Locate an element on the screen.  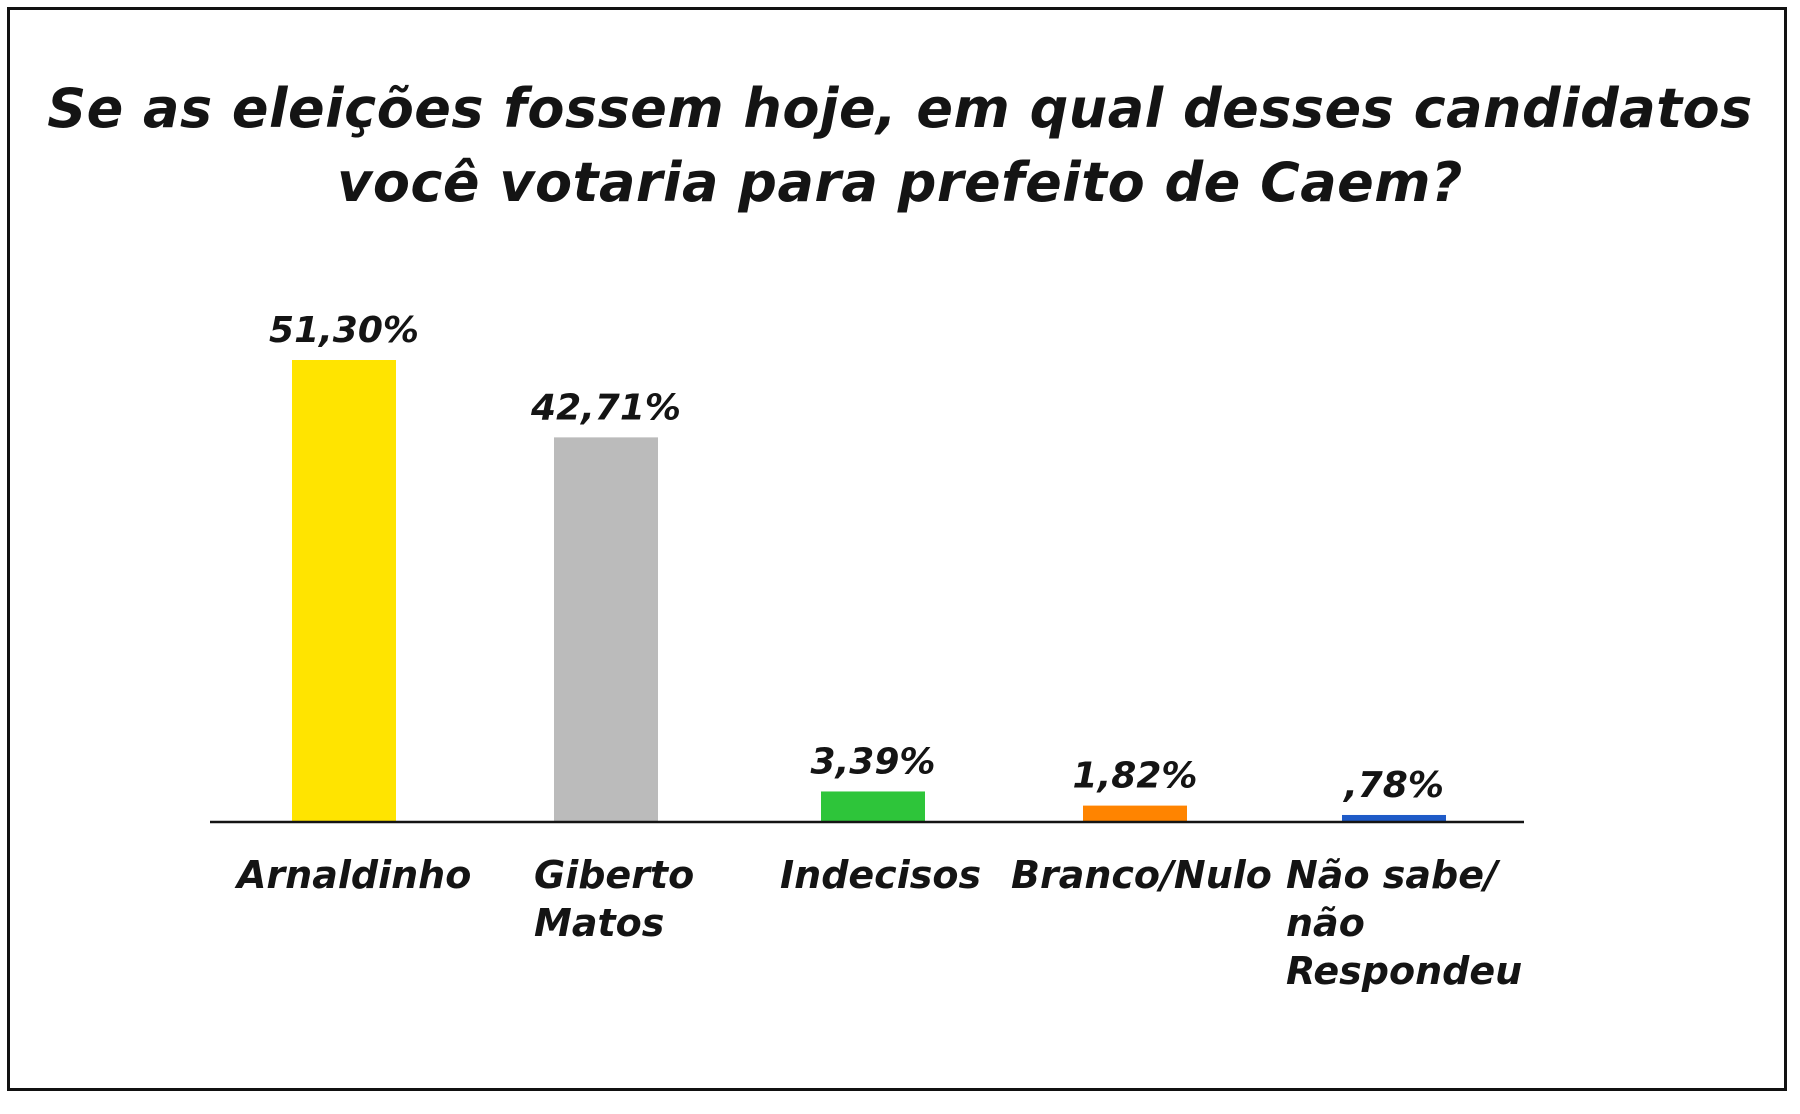
data-label-2: 3,39% is located at coordinates (873, 761).